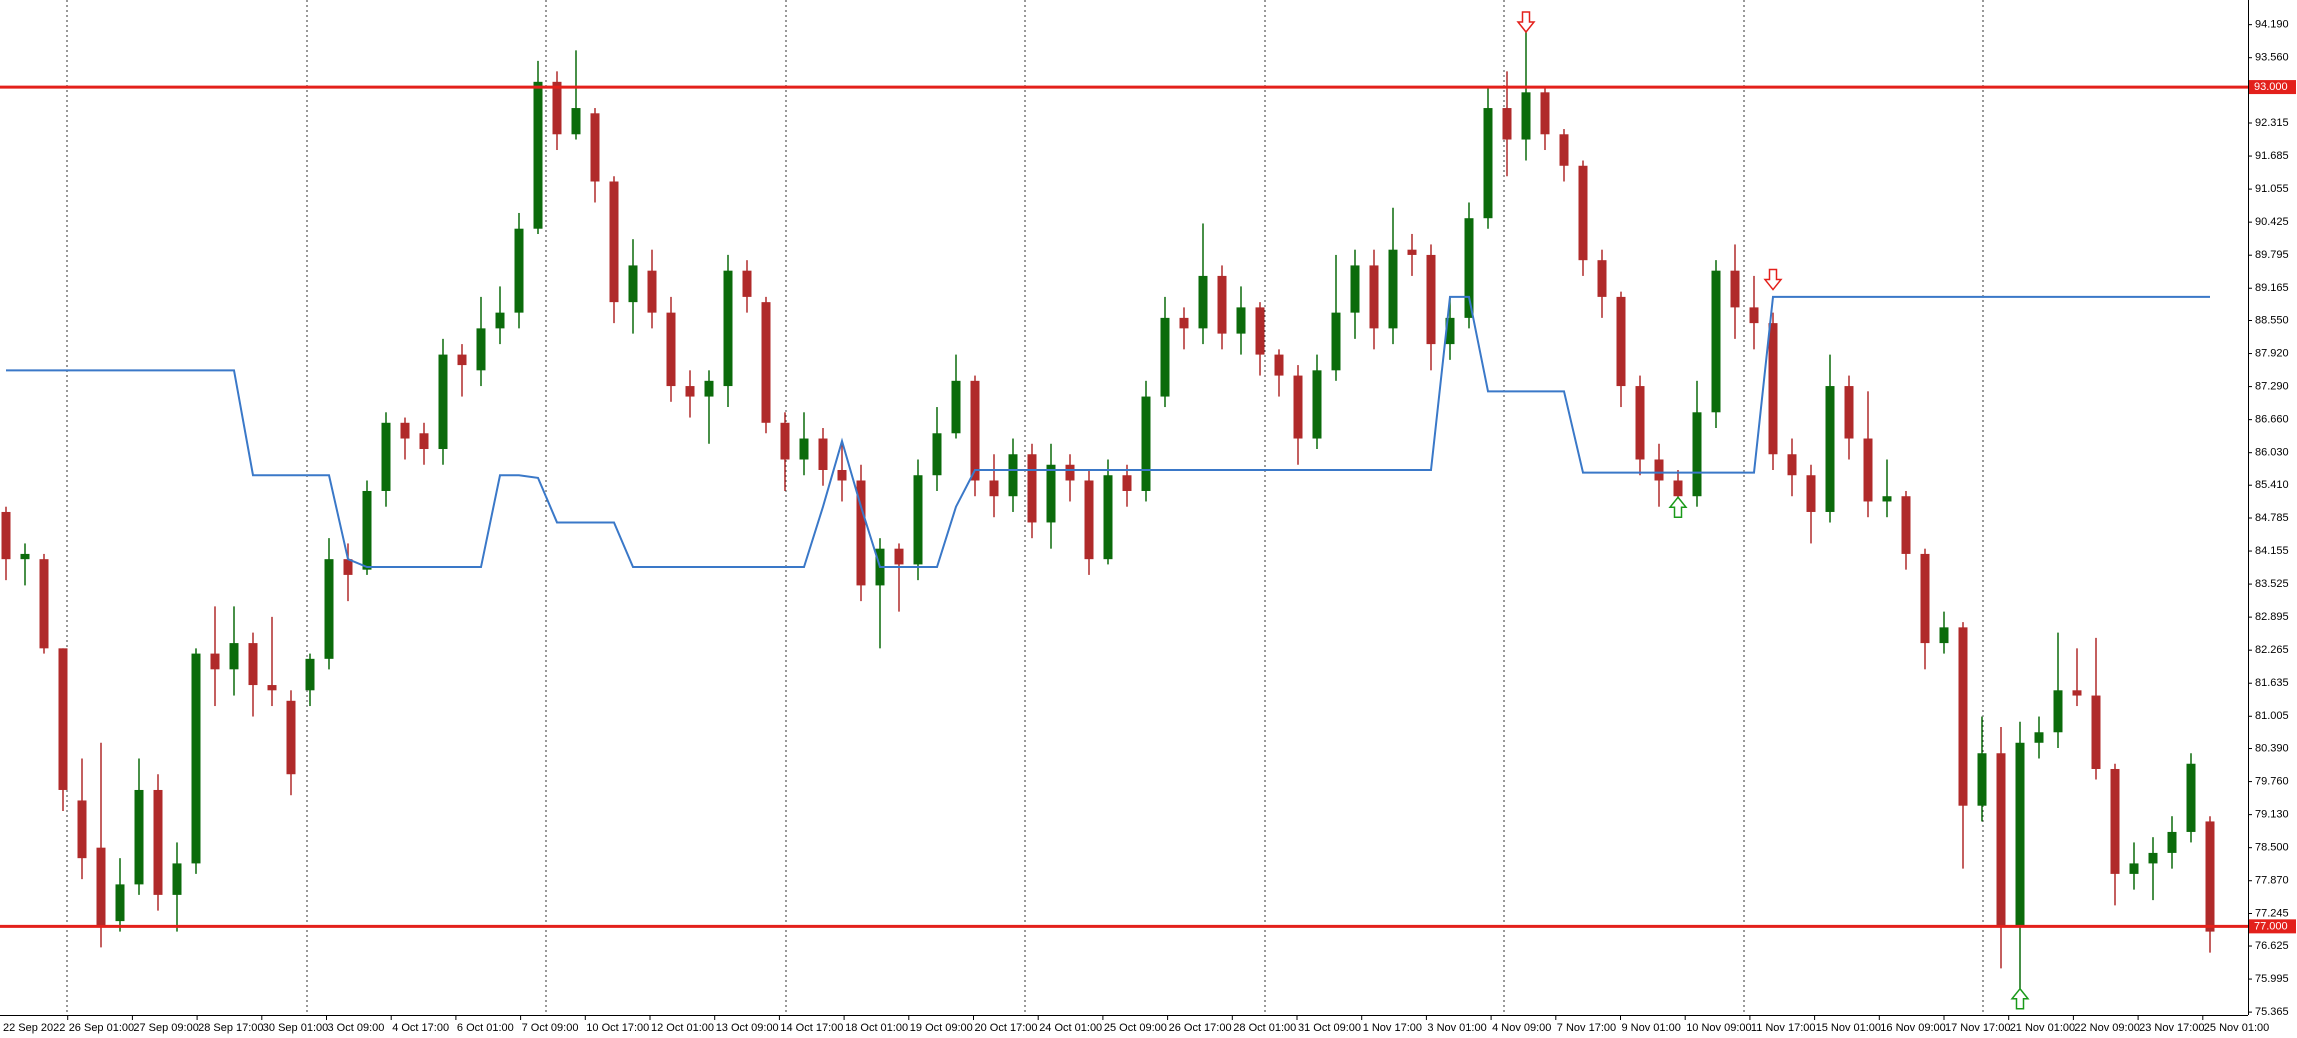 The width and height of the screenshot is (2297, 1038). I want to click on y-tick-label: 77.870, so click(2272, 881).